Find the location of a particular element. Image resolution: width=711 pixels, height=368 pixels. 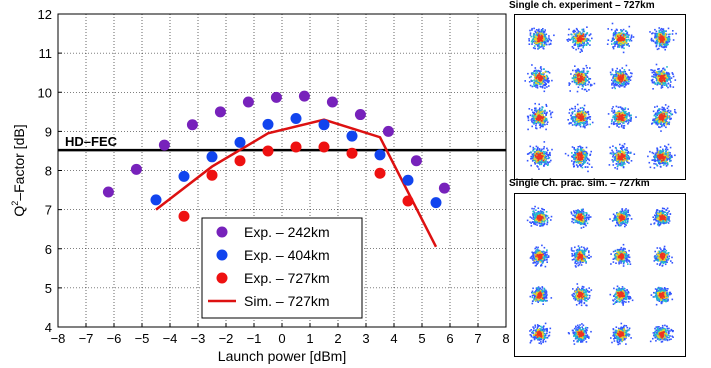

legend-label: Exp. – 727km is located at coordinates (287, 278).